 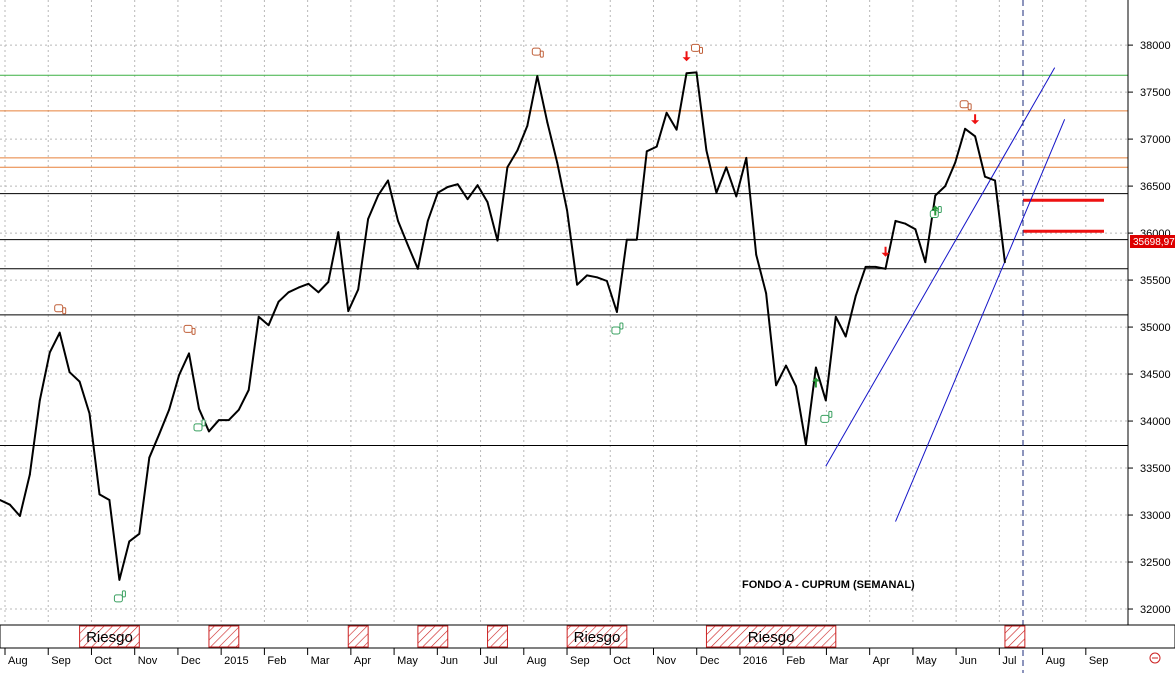 I want to click on chart-close-icon, so click(x=1155, y=658).